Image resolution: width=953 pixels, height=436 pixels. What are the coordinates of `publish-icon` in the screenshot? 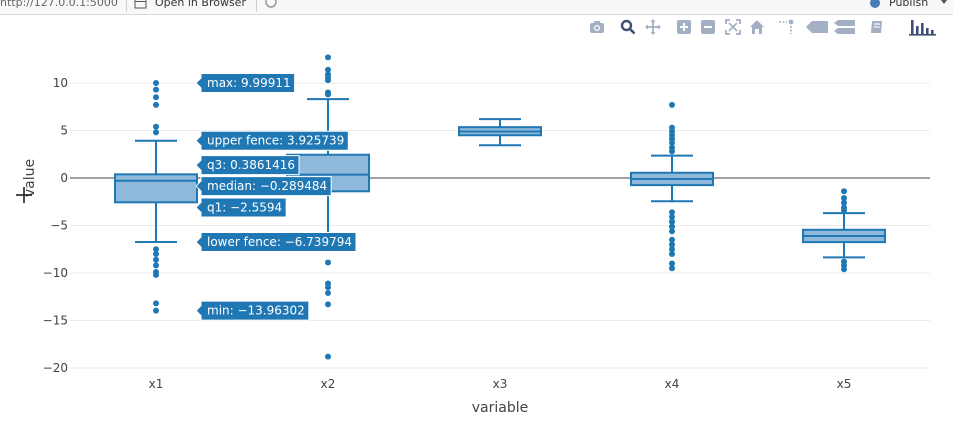 It's located at (875, 6).